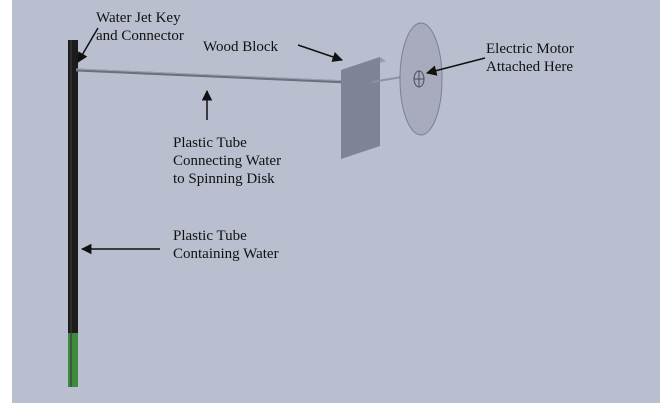 The image size is (660, 403). I want to click on tube-highlight, so click(71, 213).